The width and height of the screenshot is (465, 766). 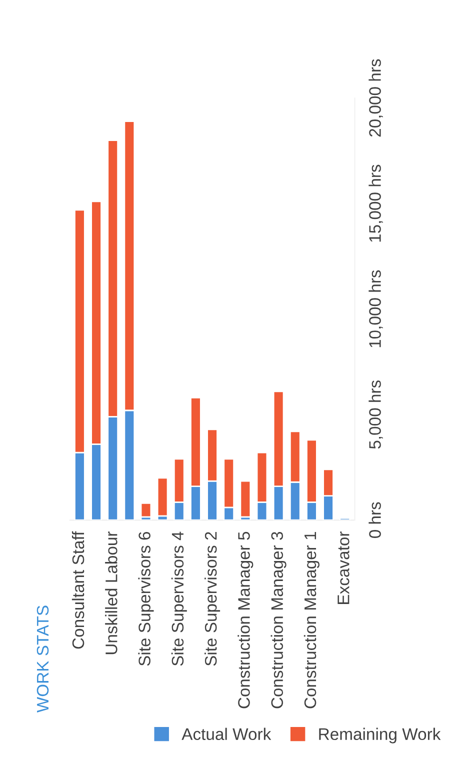 What do you see at coordinates (375, 98) in the screenshot?
I see `y-tick-label: 20,000 hrs` at bounding box center [375, 98].